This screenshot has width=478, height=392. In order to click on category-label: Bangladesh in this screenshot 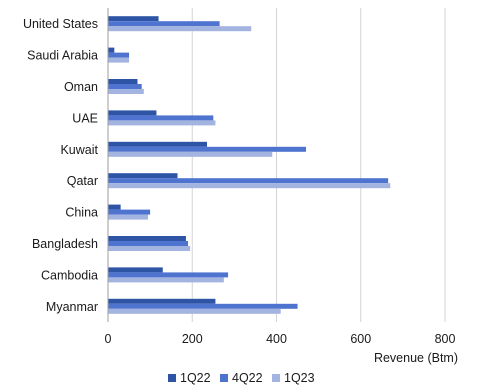, I will do `click(65, 244)`.